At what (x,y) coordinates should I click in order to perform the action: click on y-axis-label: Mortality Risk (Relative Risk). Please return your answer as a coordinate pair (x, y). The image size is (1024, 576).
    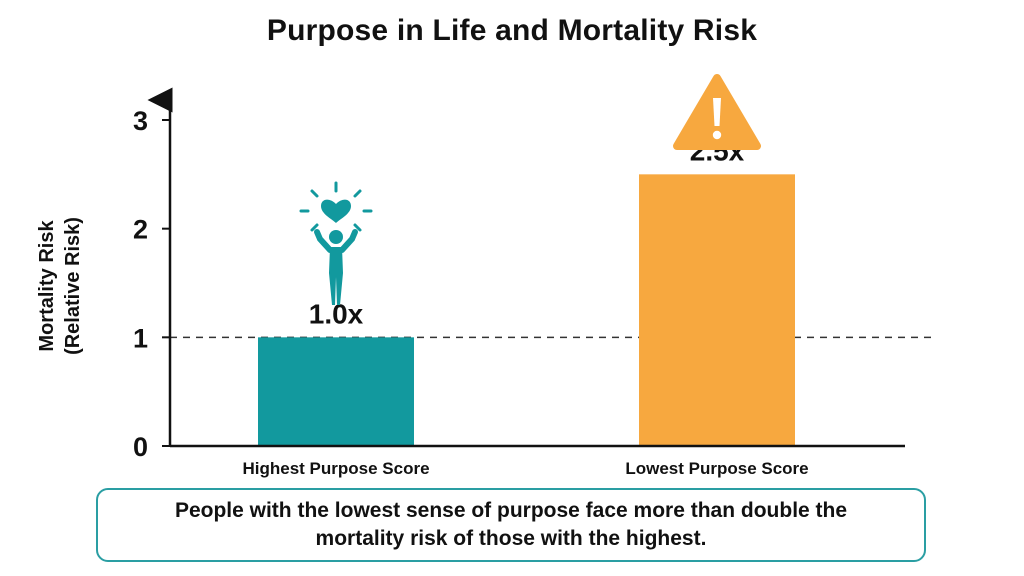
    Looking at the image, I should click on (60, 286).